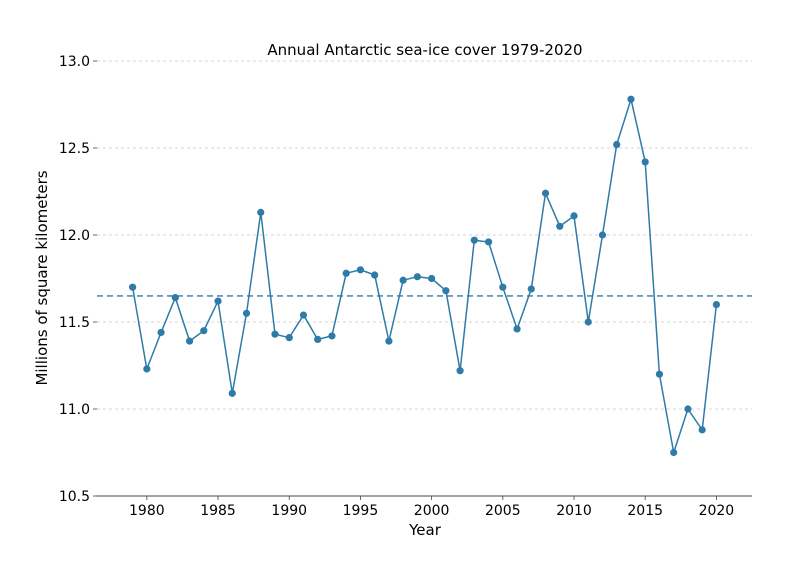 The width and height of the screenshot is (788, 568). Describe the element at coordinates (74, 410) in the screenshot. I see `y-tick-label: 11.0` at that location.